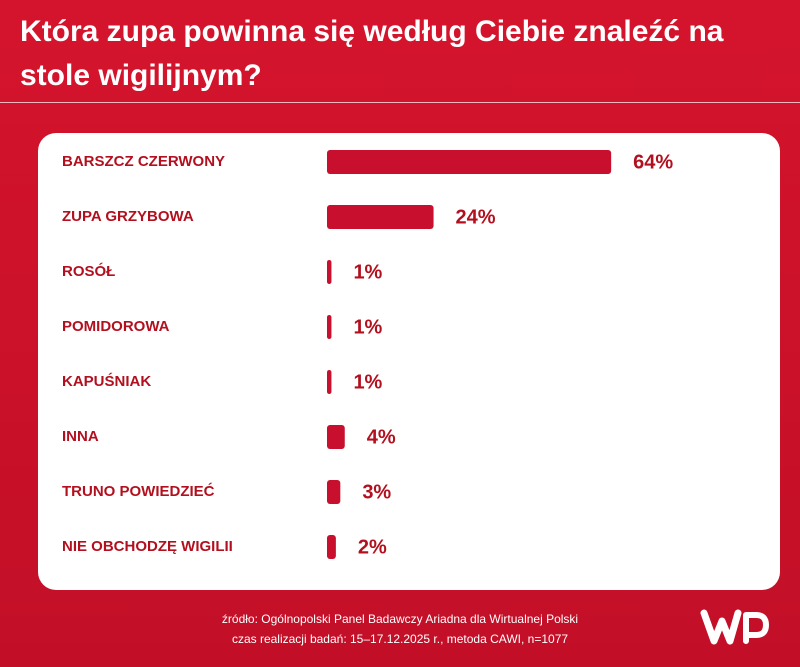 This screenshot has height=667, width=800. Describe the element at coordinates (372, 547) in the screenshot. I see `value-label: 2%` at that location.